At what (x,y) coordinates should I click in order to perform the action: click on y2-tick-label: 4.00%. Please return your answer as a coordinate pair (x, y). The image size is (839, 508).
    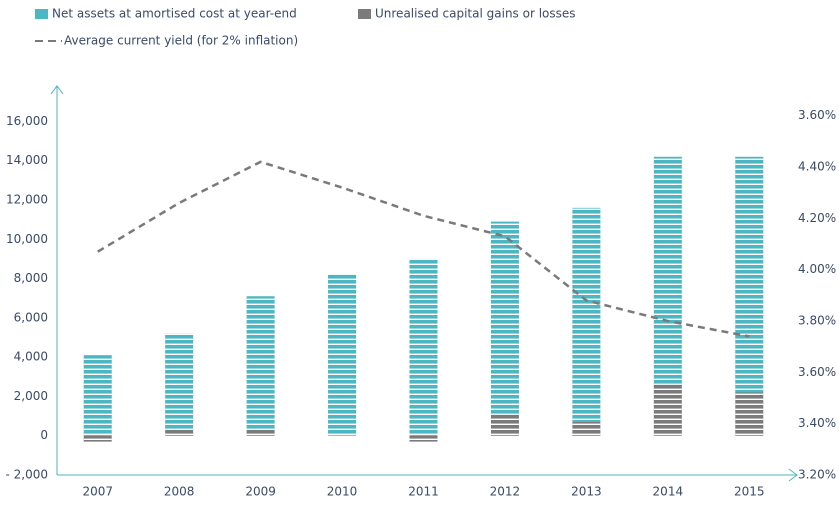
    Looking at the image, I should click on (817, 269).